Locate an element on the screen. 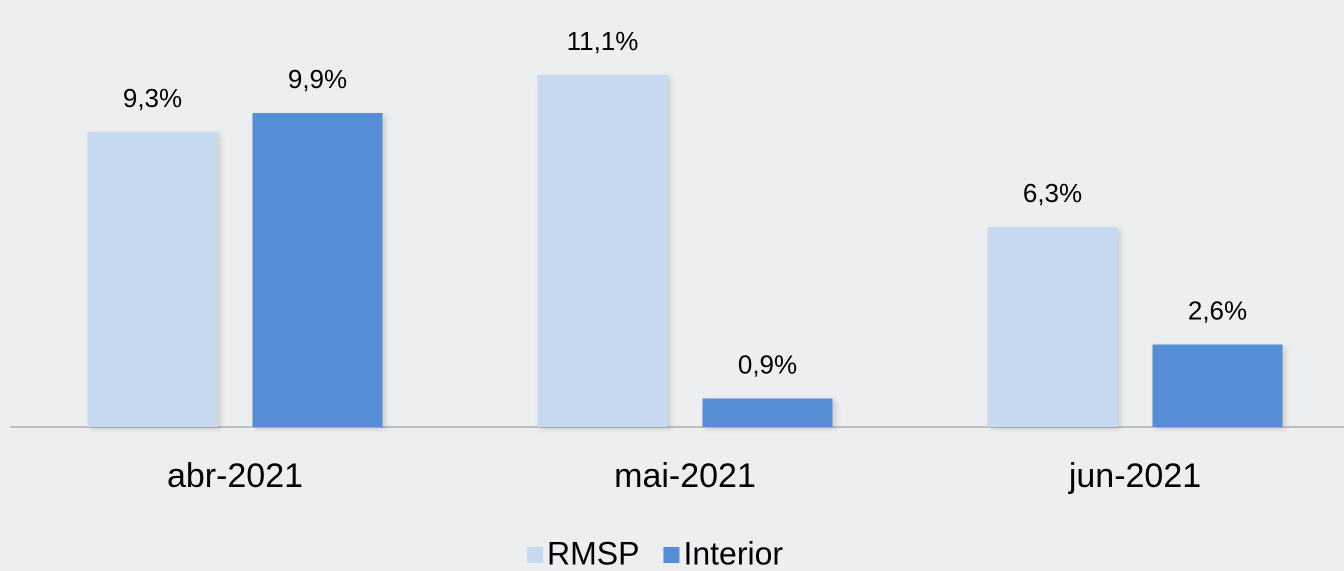 This screenshot has height=571, width=1344. x-tick-label: abr-2021 is located at coordinates (235, 476).